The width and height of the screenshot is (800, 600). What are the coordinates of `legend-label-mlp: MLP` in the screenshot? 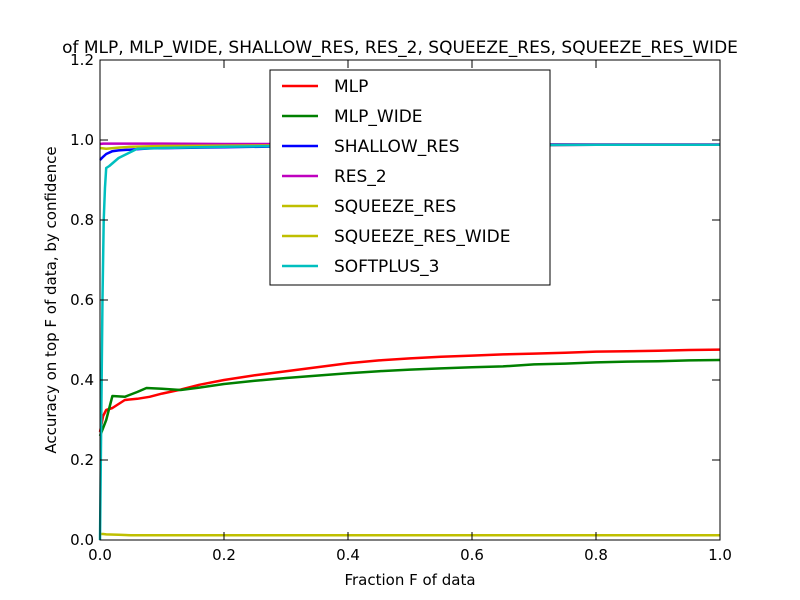 It's located at (351, 87).